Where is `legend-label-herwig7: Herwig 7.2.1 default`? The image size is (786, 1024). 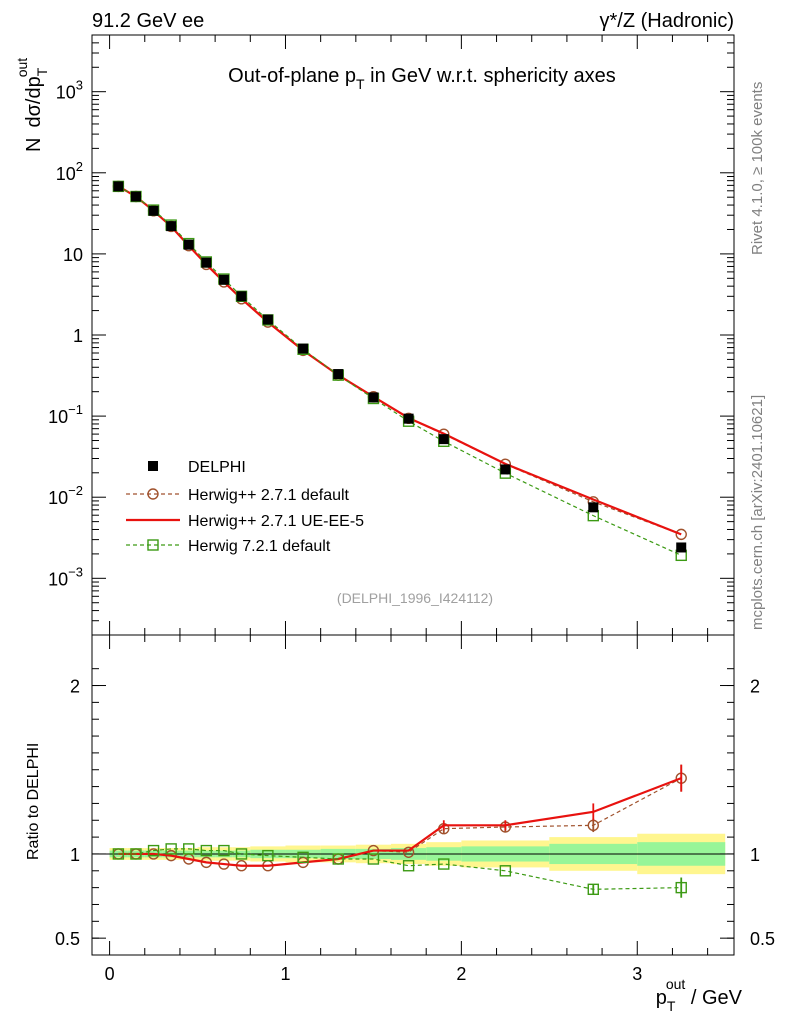 legend-label-herwig7: Herwig 7.2.1 default is located at coordinates (259, 546).